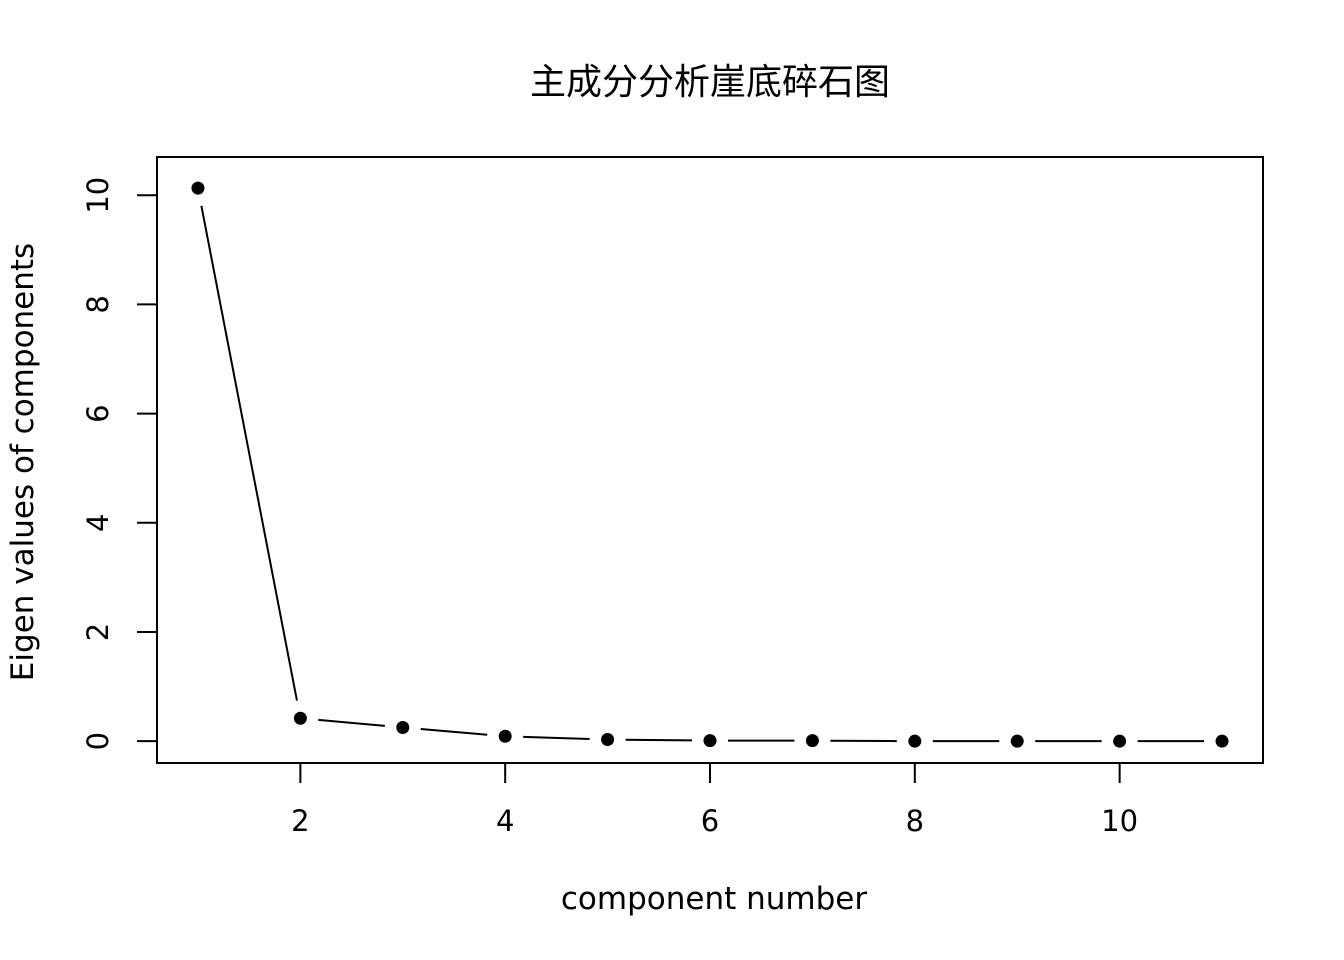  I want to click on y-tick-label: 2, so click(98, 632).